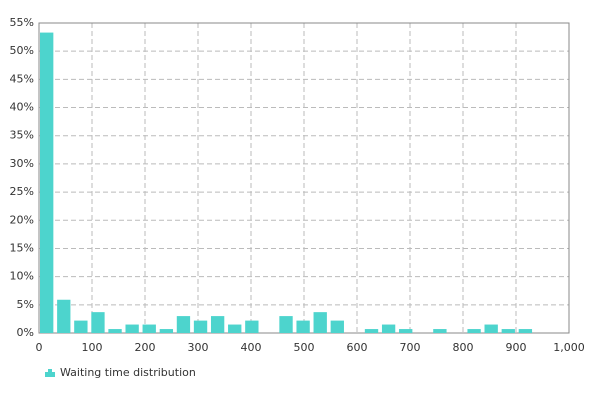 This screenshot has width=595, height=400. What do you see at coordinates (22, 107) in the screenshot?
I see `y-tick-label: 40%` at bounding box center [22, 107].